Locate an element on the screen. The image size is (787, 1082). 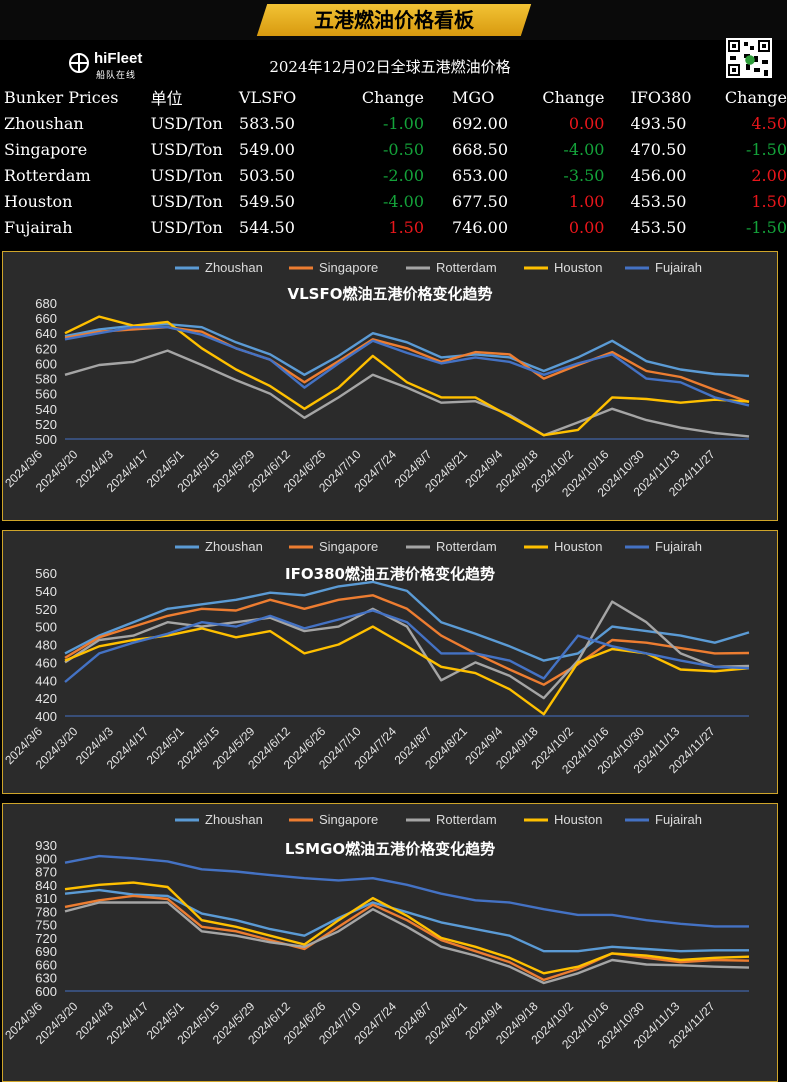
y-tick-label: 440 is located at coordinates (46, 680).